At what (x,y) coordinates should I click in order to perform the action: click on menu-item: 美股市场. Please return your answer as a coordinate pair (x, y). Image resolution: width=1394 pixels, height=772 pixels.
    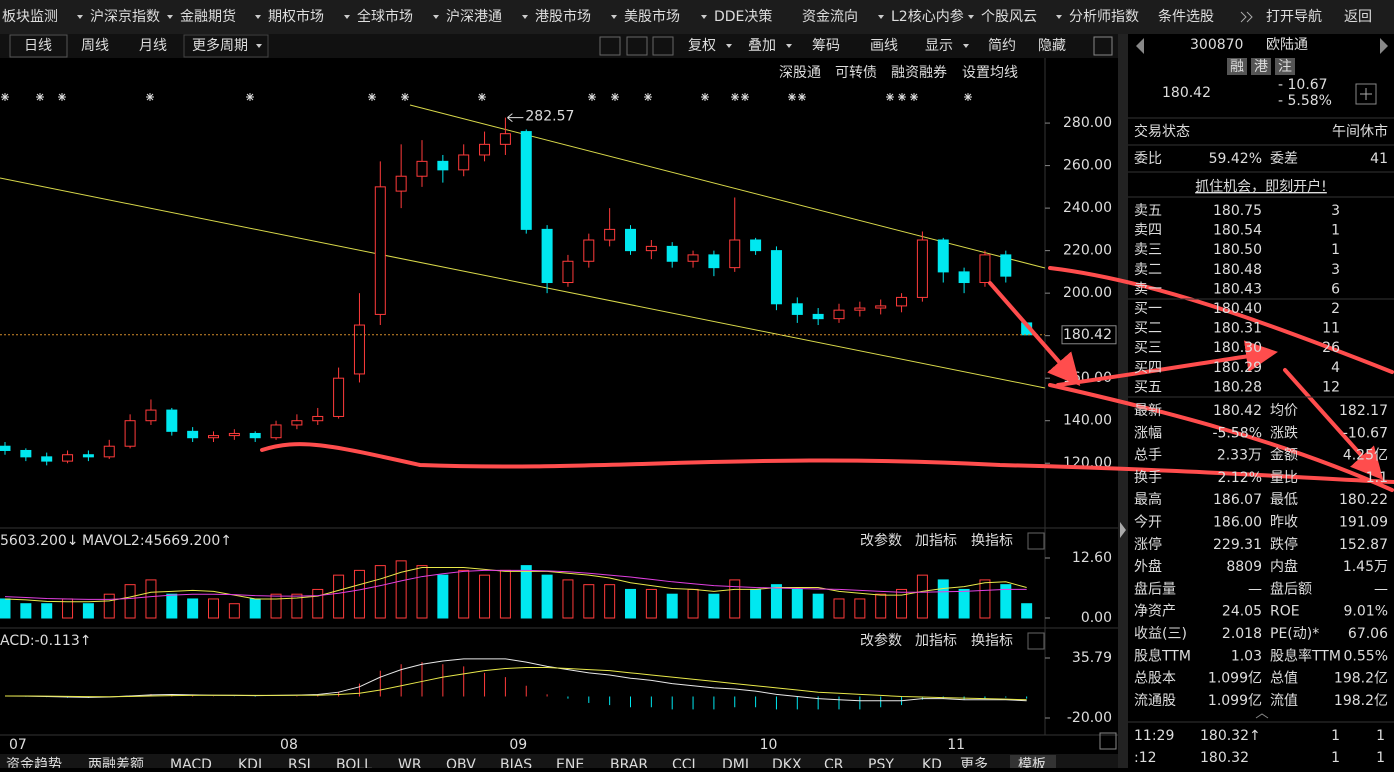
    Looking at the image, I should click on (652, 16).